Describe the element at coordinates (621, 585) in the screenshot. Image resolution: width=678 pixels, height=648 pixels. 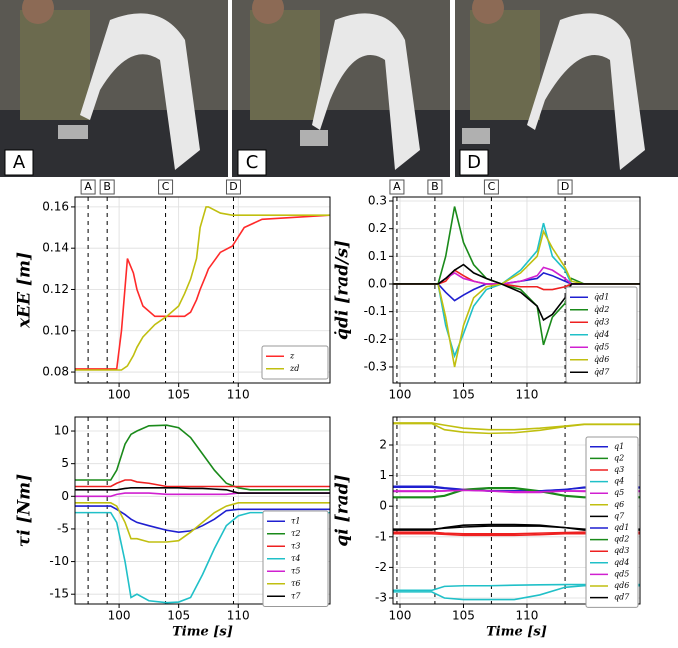
I see `legend-label: qd6` at that location.